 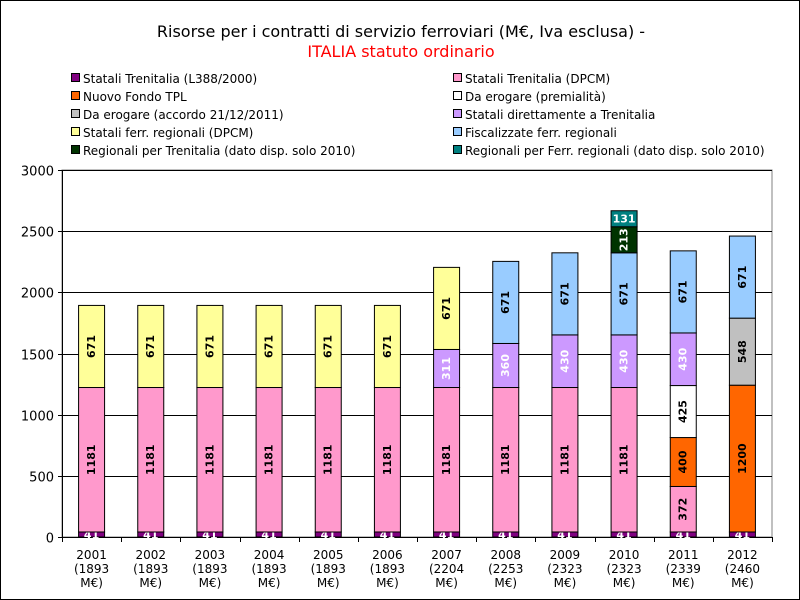 What do you see at coordinates (446, 569) in the screenshot?
I see `x-tick-label: (2204` at bounding box center [446, 569].